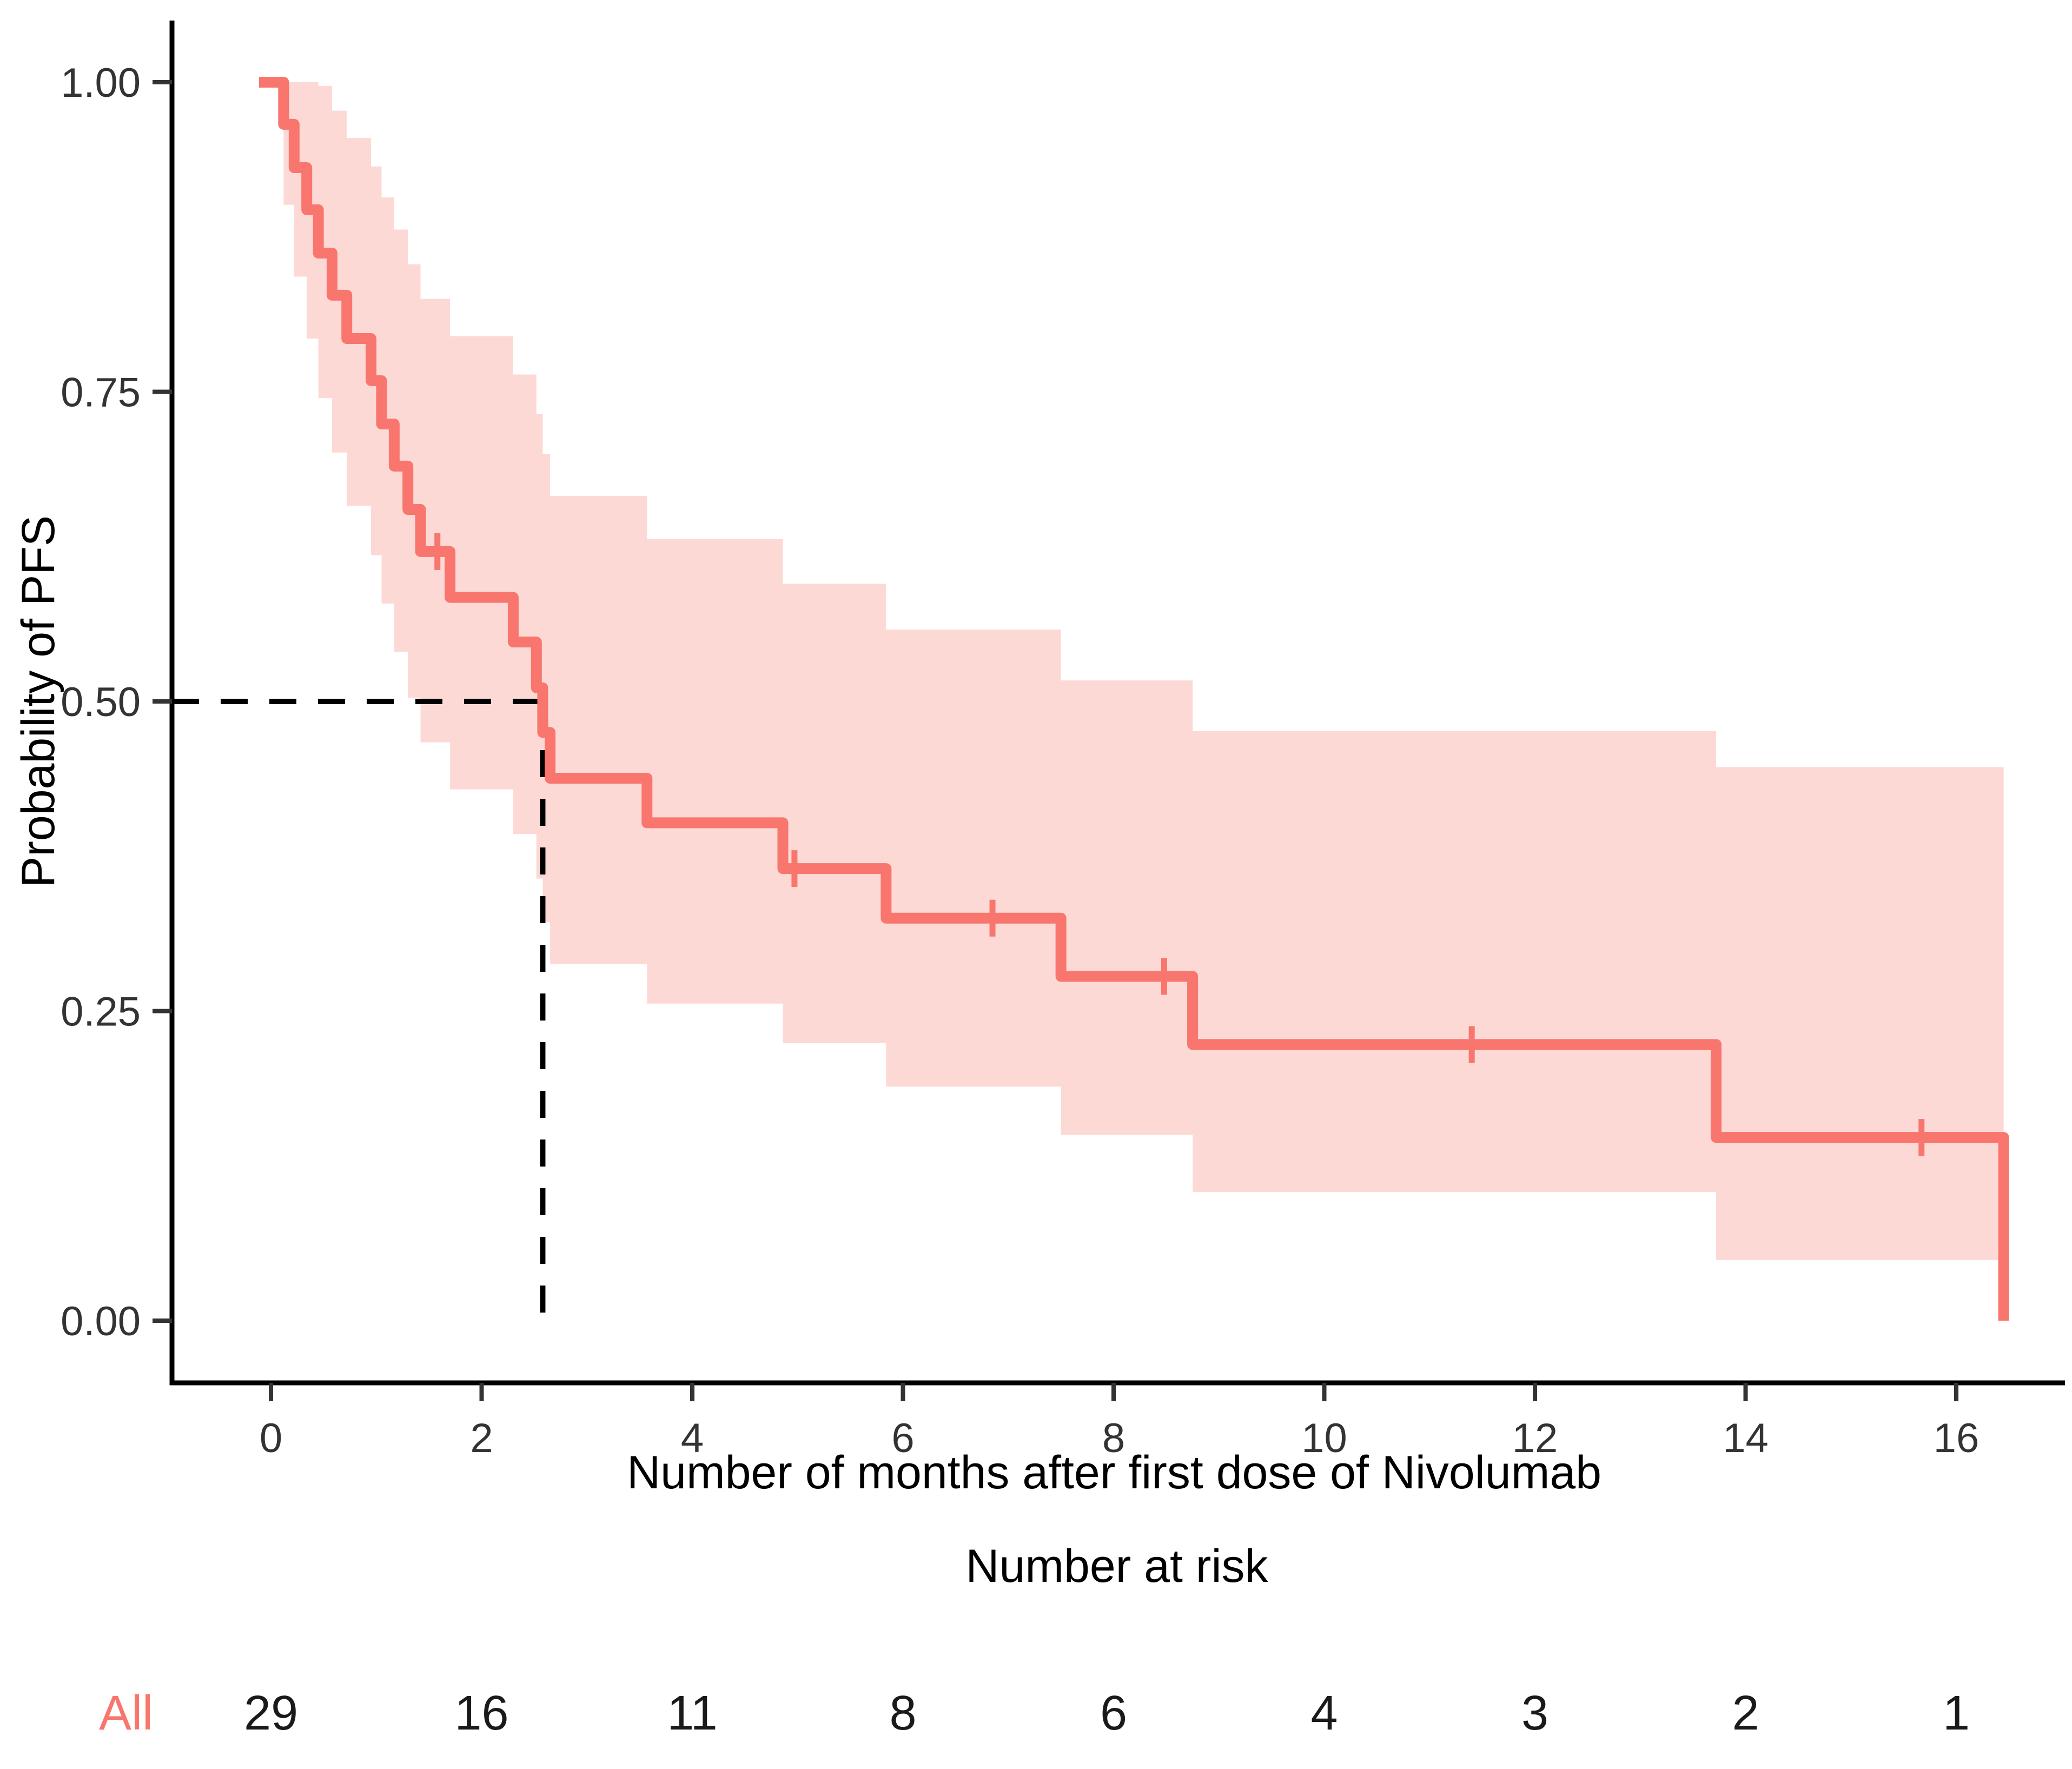 Image resolution: width=2072 pixels, height=1769 pixels. Describe the element at coordinates (126, 1713) in the screenshot. I see `risk-group-label: All` at that location.